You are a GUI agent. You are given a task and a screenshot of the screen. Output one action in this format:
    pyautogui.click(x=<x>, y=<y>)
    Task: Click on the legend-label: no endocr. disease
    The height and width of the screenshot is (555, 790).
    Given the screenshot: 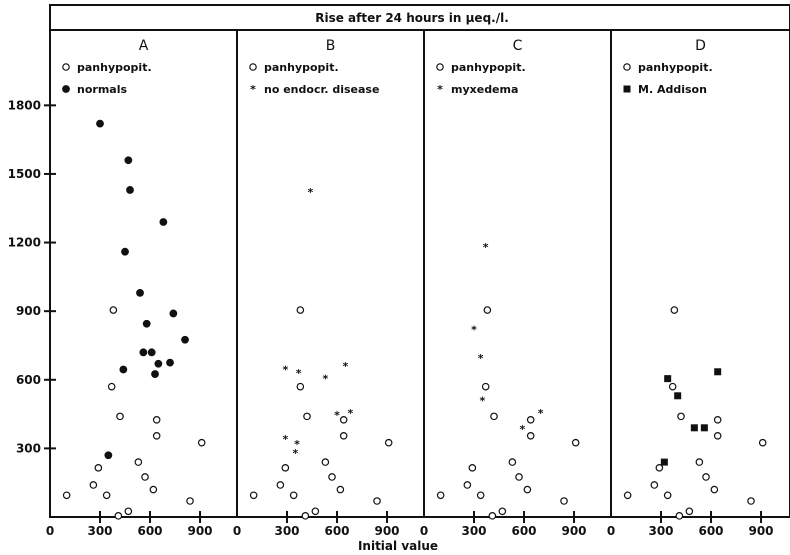 What is the action you would take?
    pyautogui.click(x=321, y=89)
    